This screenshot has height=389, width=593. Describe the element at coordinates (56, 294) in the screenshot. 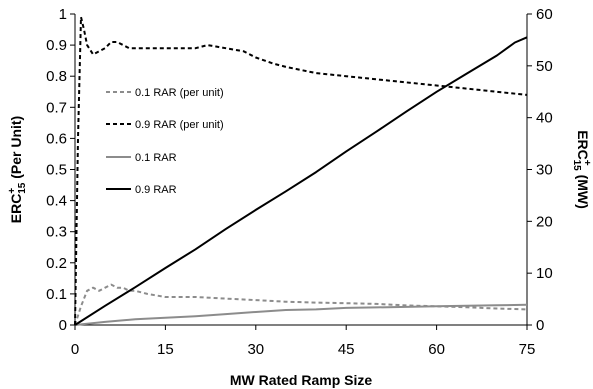

I see `left-tick-label: 0.1` at that location.